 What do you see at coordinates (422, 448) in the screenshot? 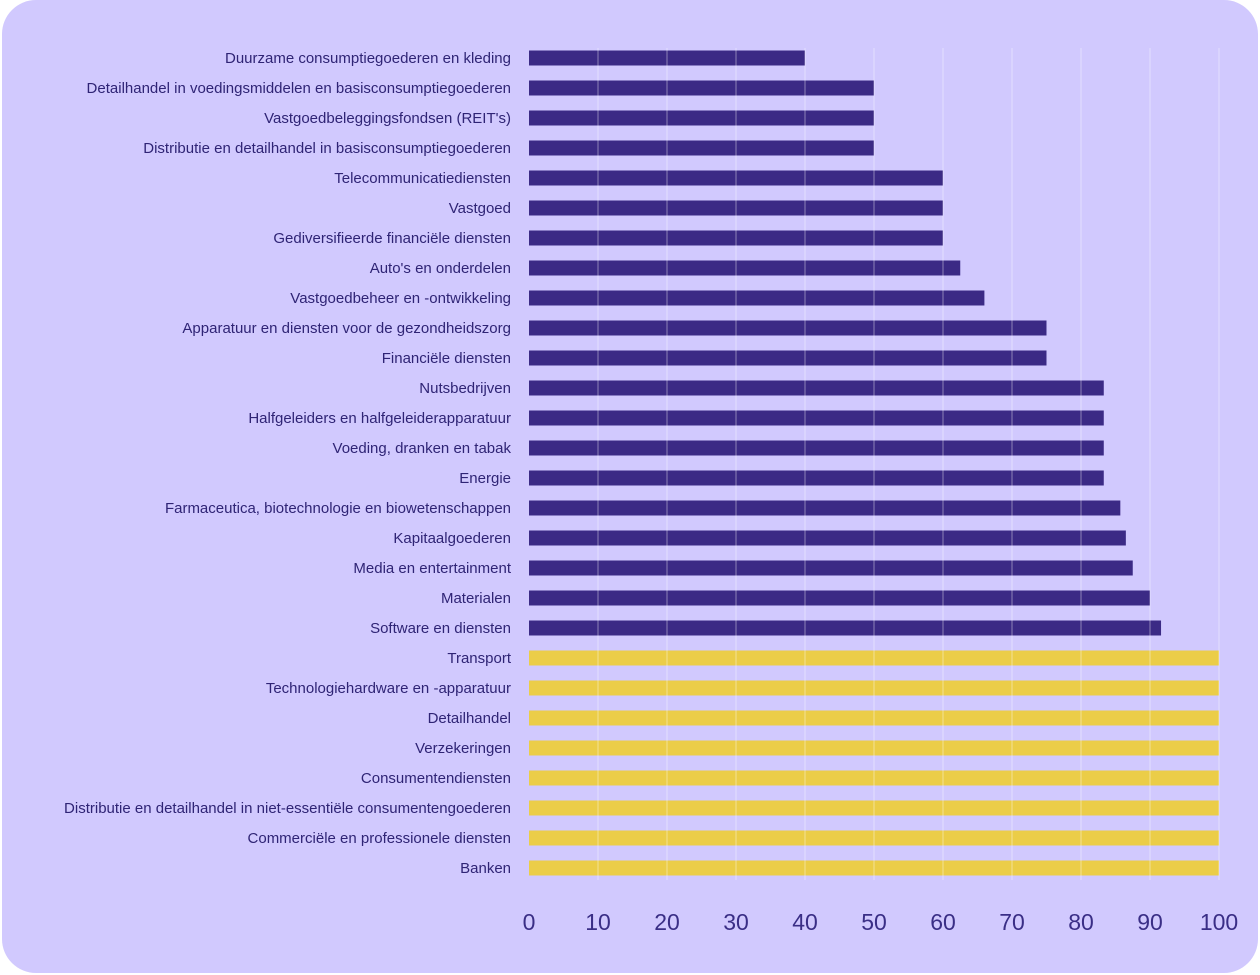
I see `category-label: Voeding, dranken en tabak` at bounding box center [422, 448].